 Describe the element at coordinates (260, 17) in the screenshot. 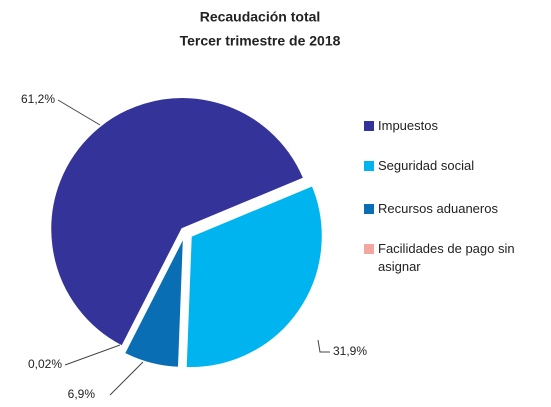

I see `chart-title: Recaudación total` at that location.